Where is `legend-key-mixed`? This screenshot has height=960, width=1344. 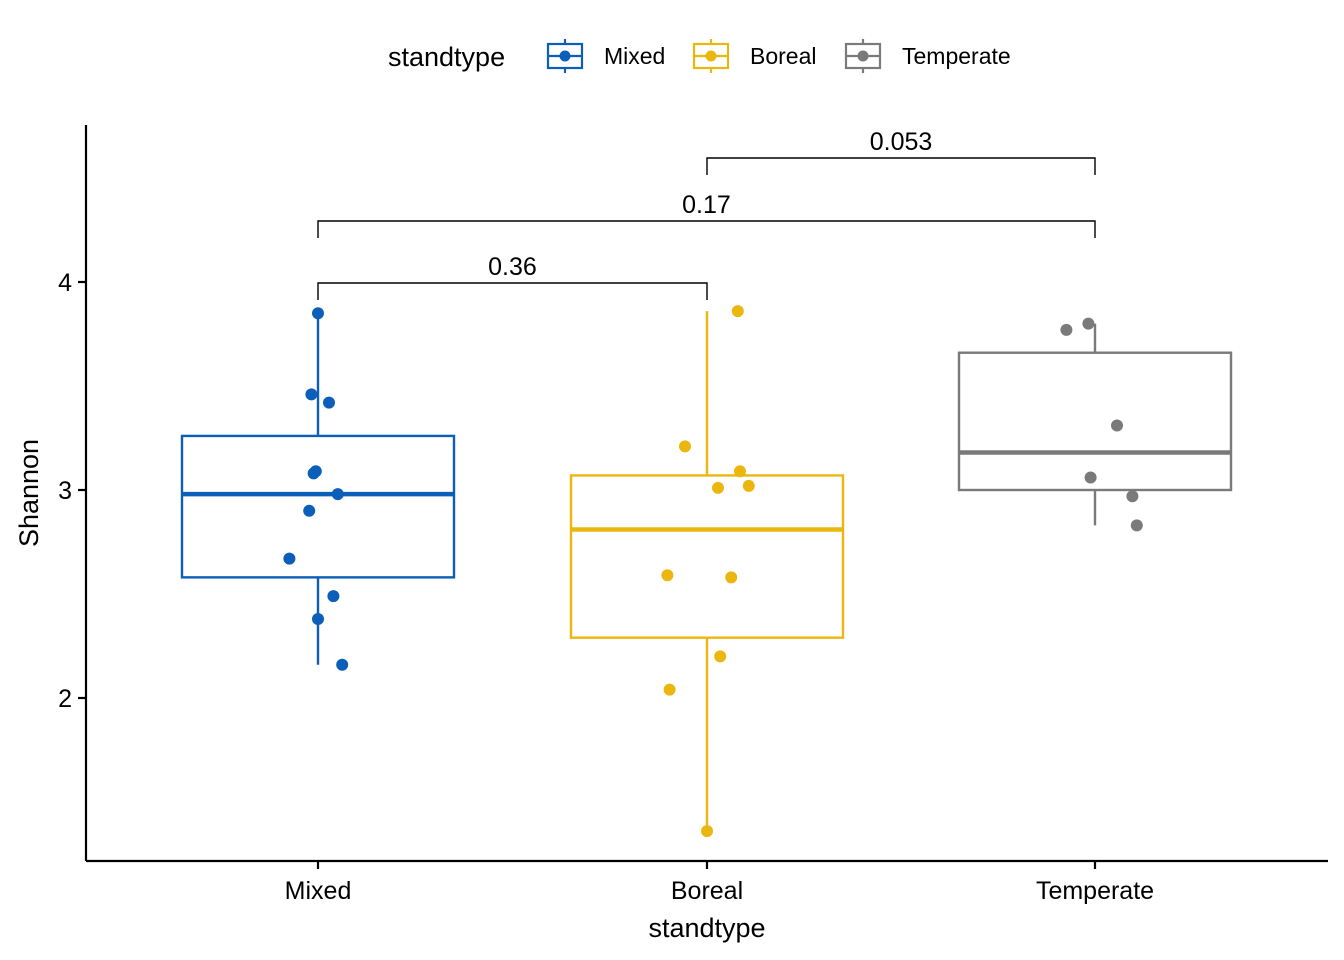
legend-key-mixed is located at coordinates (565, 56).